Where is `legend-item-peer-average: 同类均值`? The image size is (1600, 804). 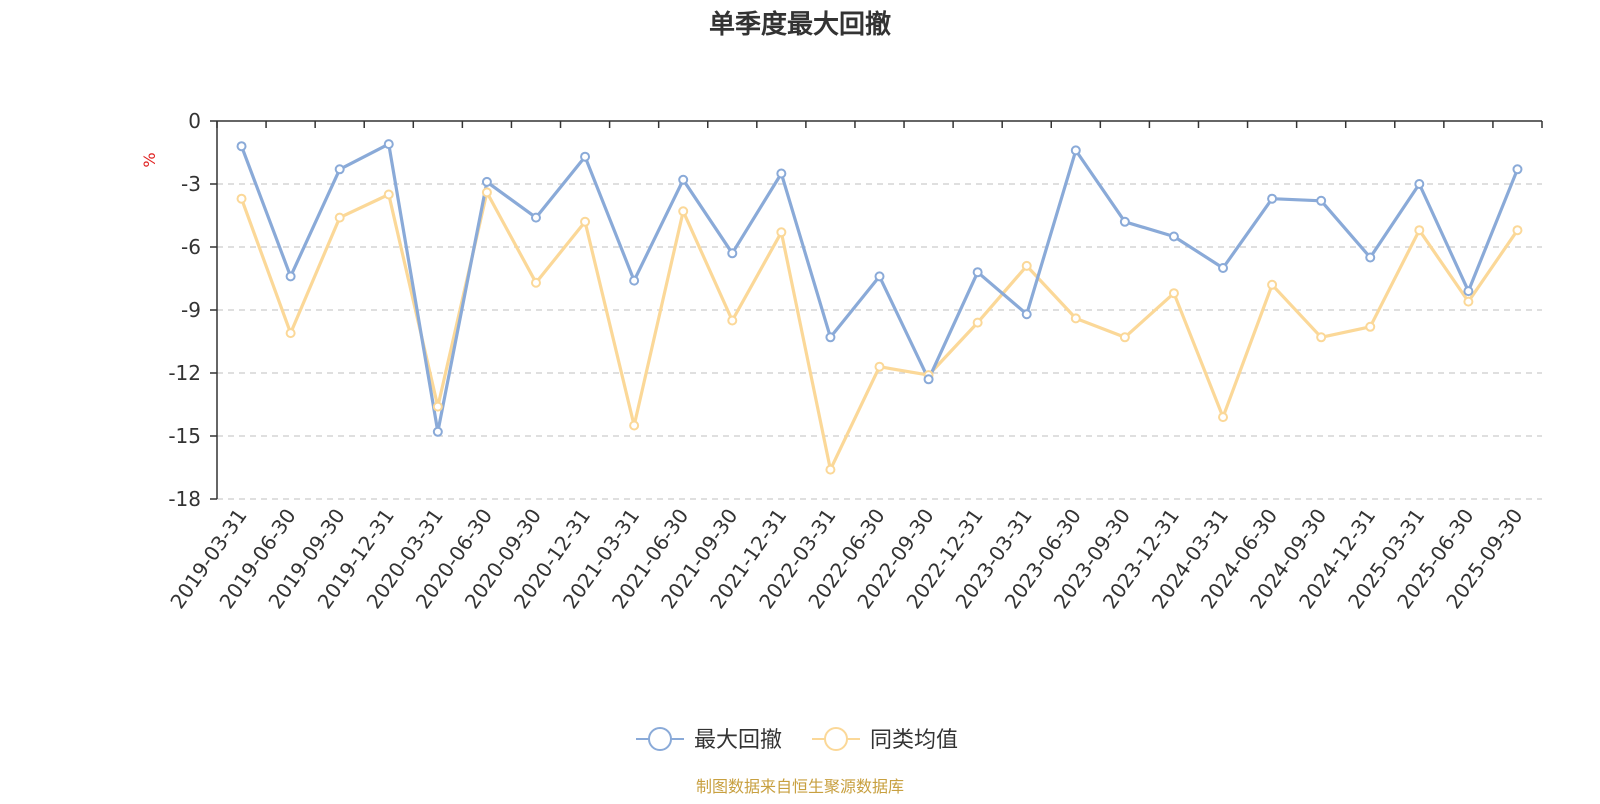 legend-item-peer-average: 同类均值 is located at coordinates (885, 740).